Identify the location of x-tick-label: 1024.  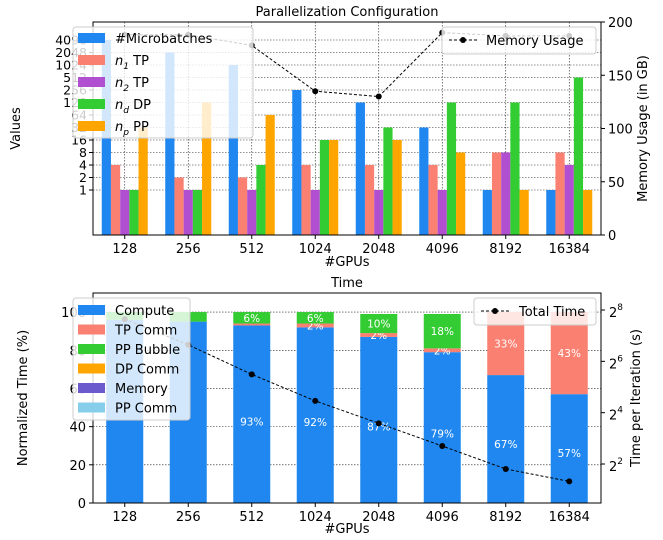
(315, 517).